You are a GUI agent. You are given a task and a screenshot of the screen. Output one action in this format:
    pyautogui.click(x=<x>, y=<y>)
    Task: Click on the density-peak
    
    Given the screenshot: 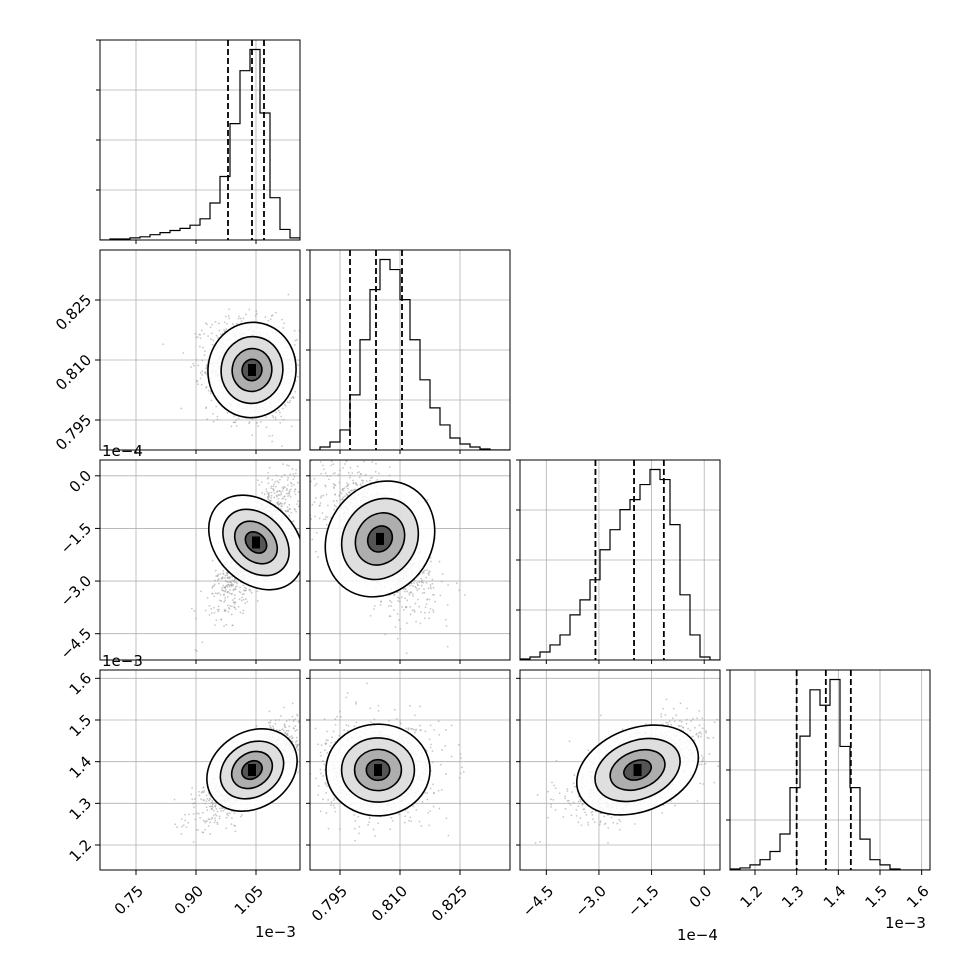 What is the action you would take?
    pyautogui.click(x=256, y=542)
    